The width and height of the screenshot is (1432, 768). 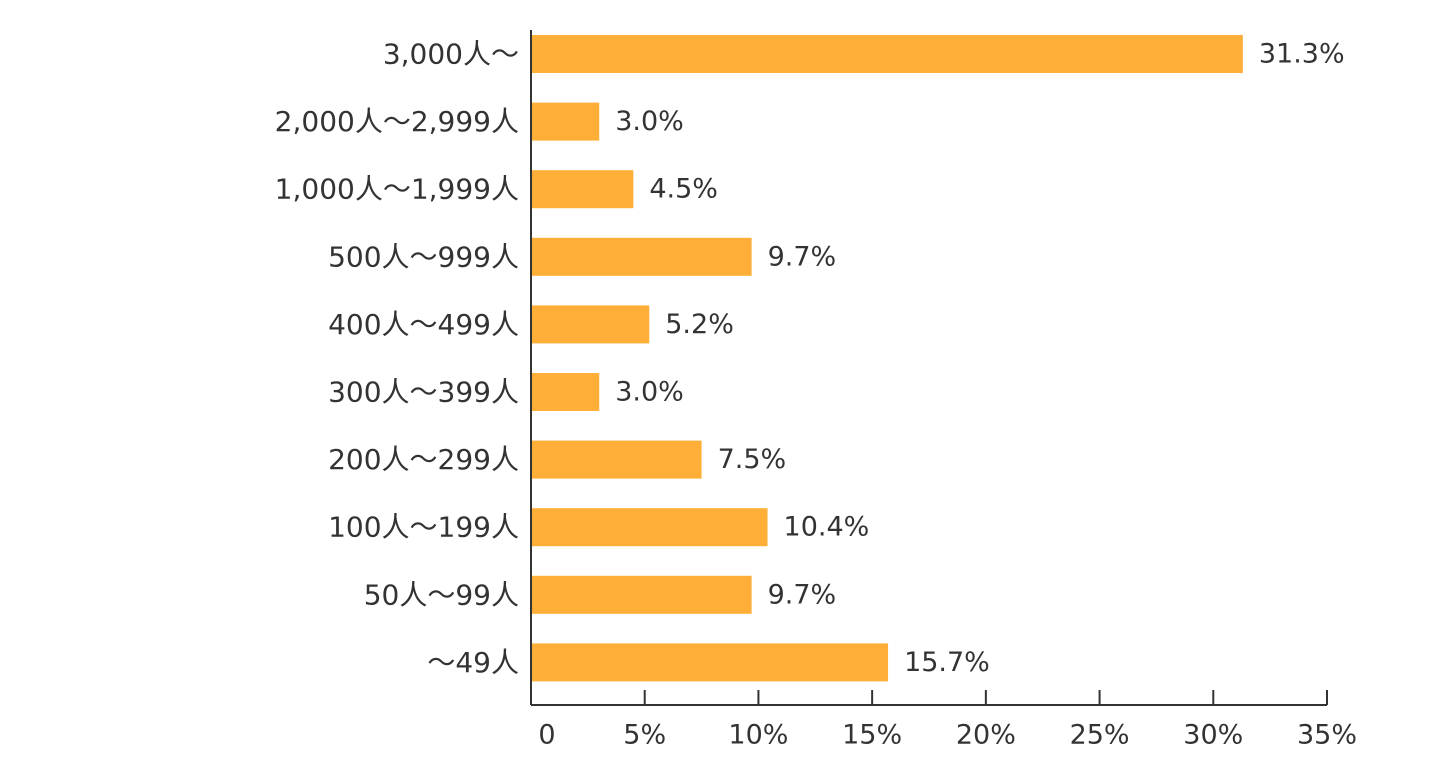 What do you see at coordinates (1327, 735) in the screenshot?
I see `x-tick-label: 35%` at bounding box center [1327, 735].